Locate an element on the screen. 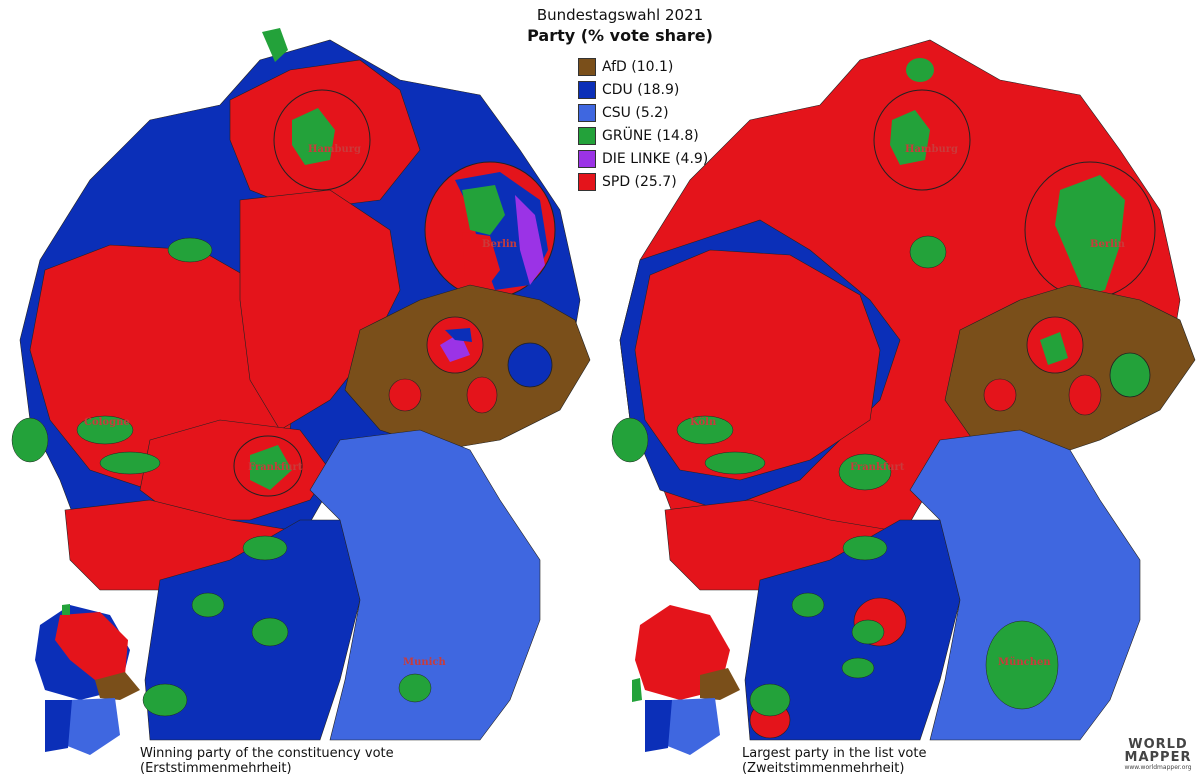 The height and width of the screenshot is (780, 1200). left-label-hamburg: Hamburg is located at coordinates (334, 149).